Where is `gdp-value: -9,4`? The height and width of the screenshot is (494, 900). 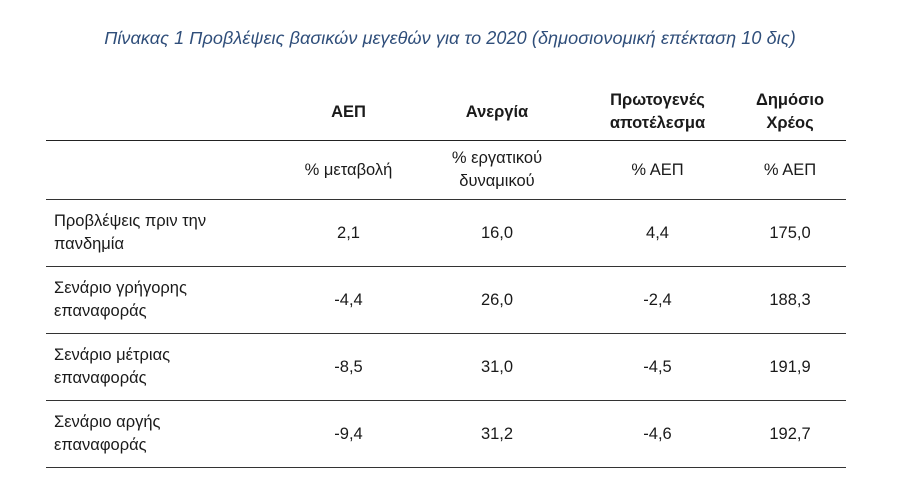
gdp-value: -9,4 is located at coordinates (348, 433).